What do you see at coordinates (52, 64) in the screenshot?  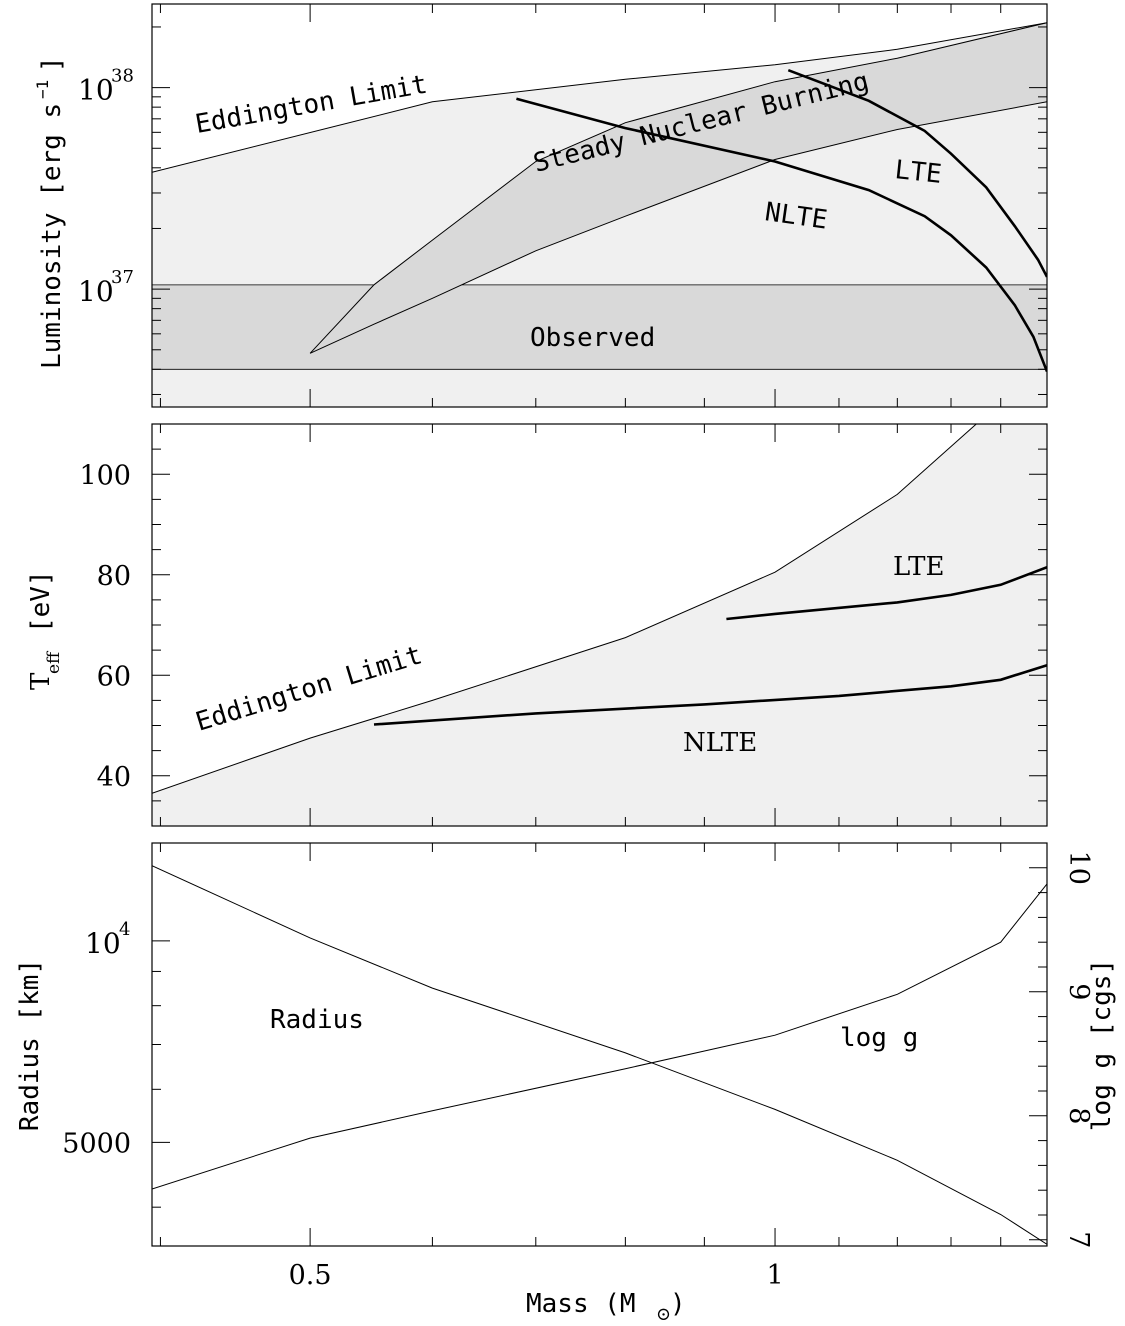 I see `luminosity-axis-label-close: ]` at bounding box center [52, 64].